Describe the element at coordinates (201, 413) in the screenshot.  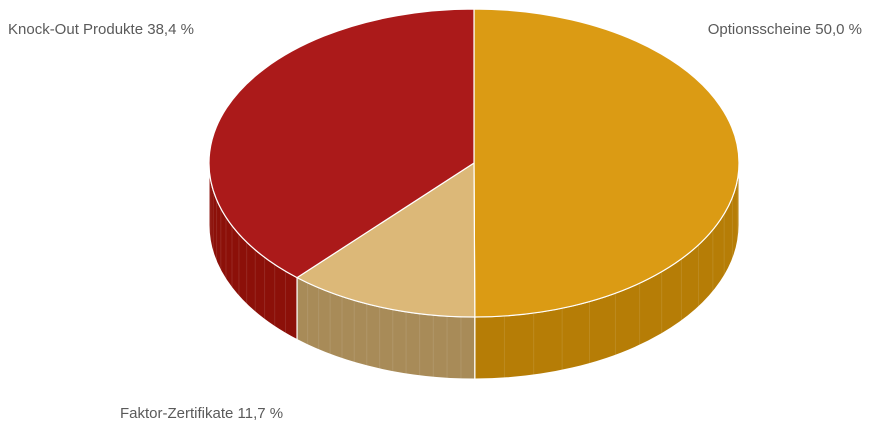
I see `label-faktor-zertifikate: Faktor-Zertifikate 11,7 %` at that location.